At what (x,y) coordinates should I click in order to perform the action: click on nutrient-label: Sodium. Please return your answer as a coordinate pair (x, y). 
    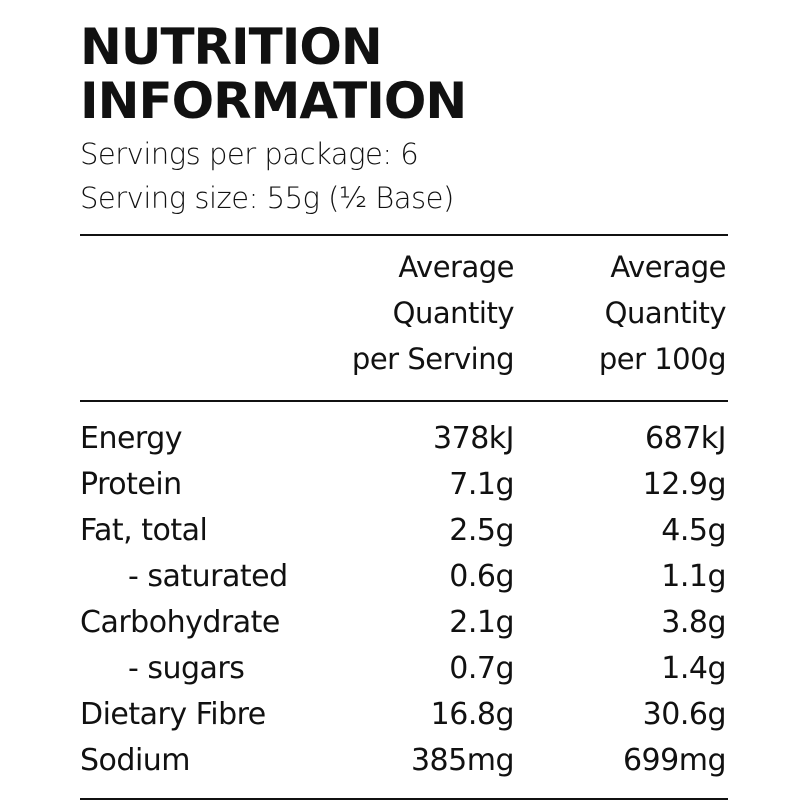
    Looking at the image, I should click on (135, 760).